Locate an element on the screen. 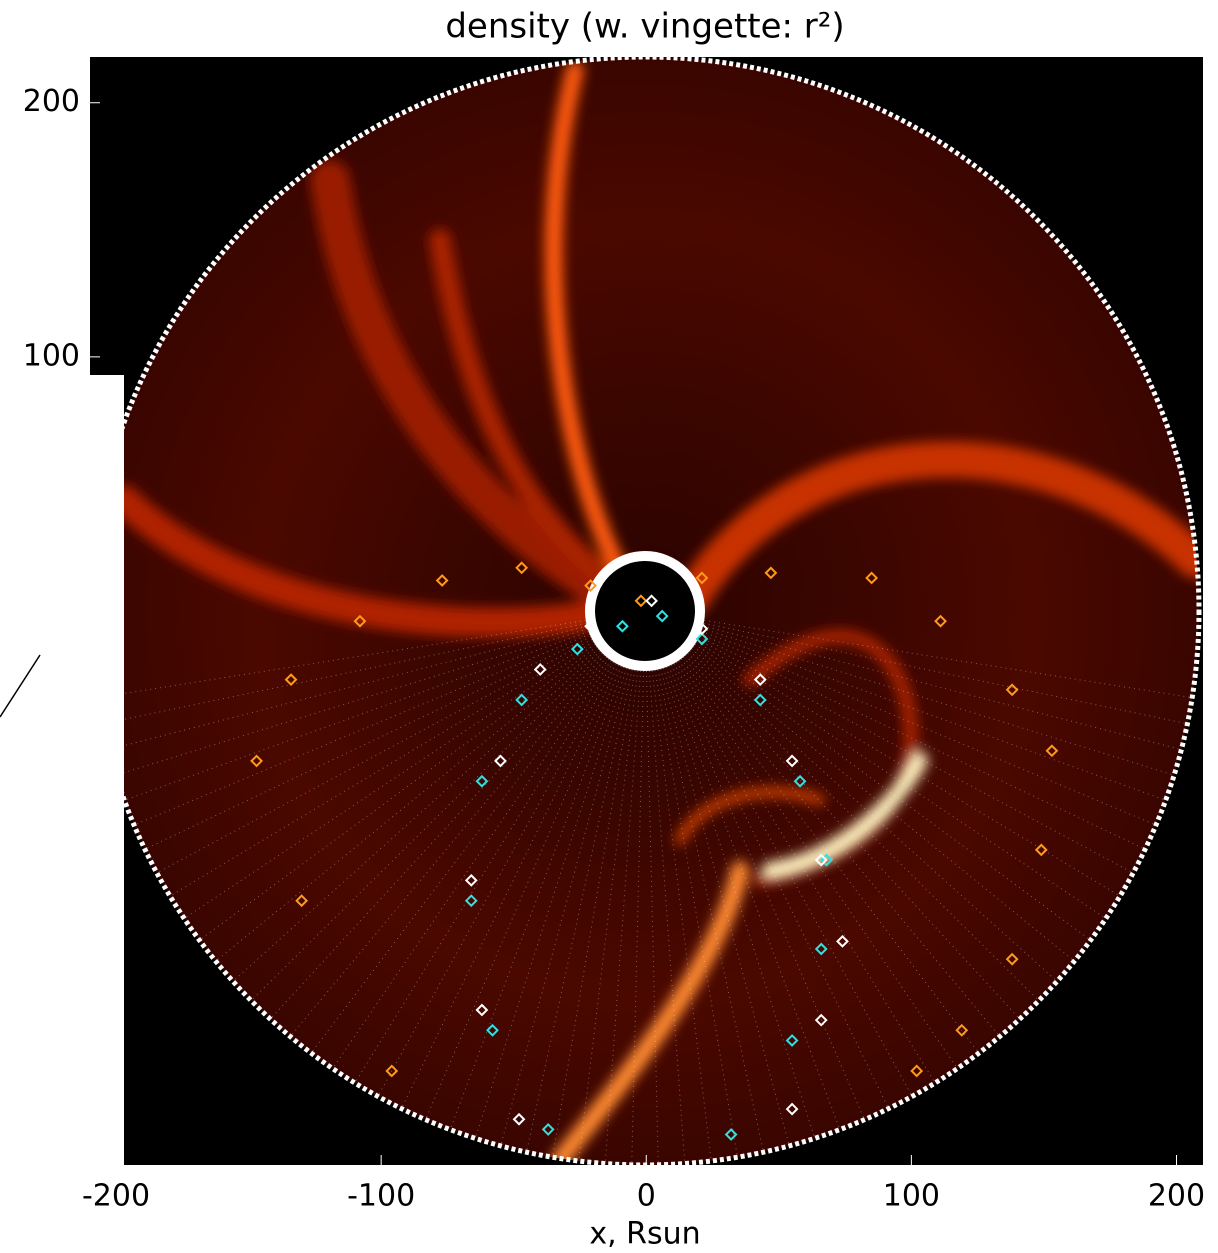 This screenshot has height=1253, width=1218. y-tick-label: 100 is located at coordinates (51, 355).